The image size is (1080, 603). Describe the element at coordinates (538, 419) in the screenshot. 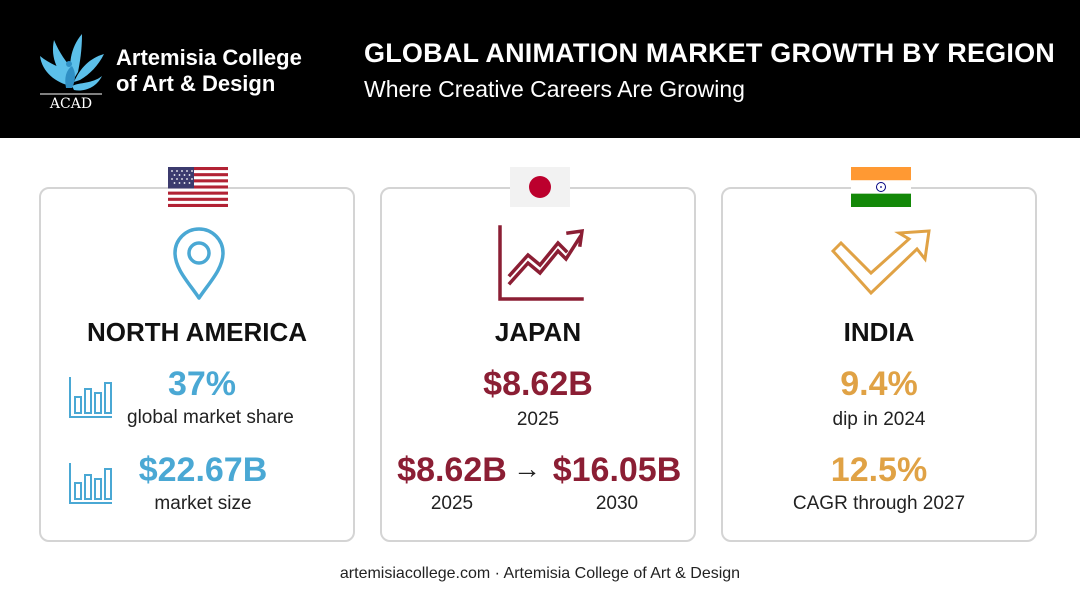

I see `japan-2025-label: 2025` at that location.